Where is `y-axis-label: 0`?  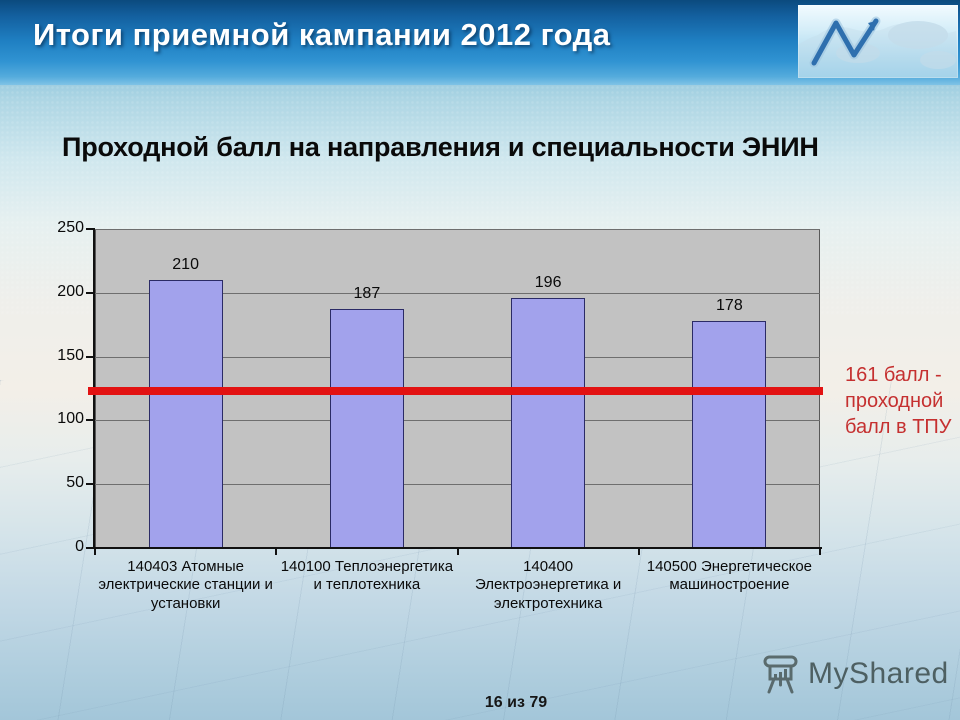
y-axis-label: 0 is located at coordinates (79, 546).